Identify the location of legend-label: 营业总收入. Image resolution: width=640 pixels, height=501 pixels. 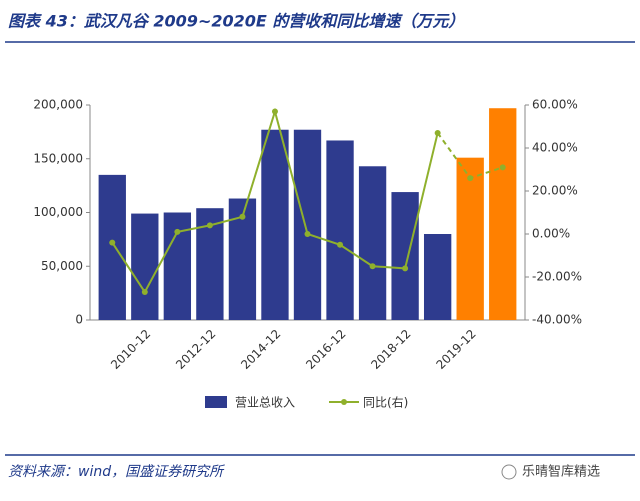
(265, 403).